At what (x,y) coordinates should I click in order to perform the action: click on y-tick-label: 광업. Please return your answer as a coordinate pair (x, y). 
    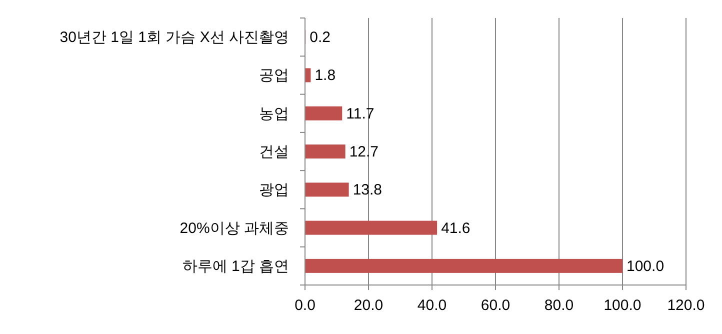
    Looking at the image, I should click on (274, 190).